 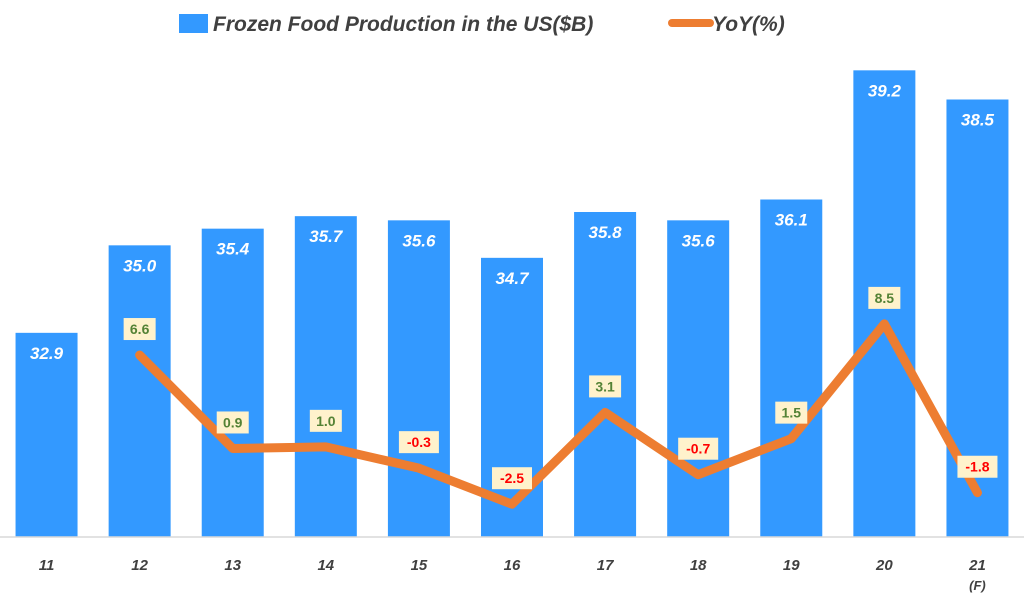 What do you see at coordinates (791, 565) in the screenshot?
I see `x-tick-label-19: 19` at bounding box center [791, 565].